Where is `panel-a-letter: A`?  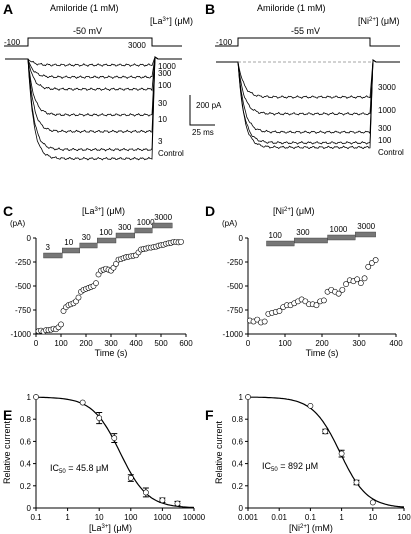
panel-a-letter: A is located at coordinates (8, 9).